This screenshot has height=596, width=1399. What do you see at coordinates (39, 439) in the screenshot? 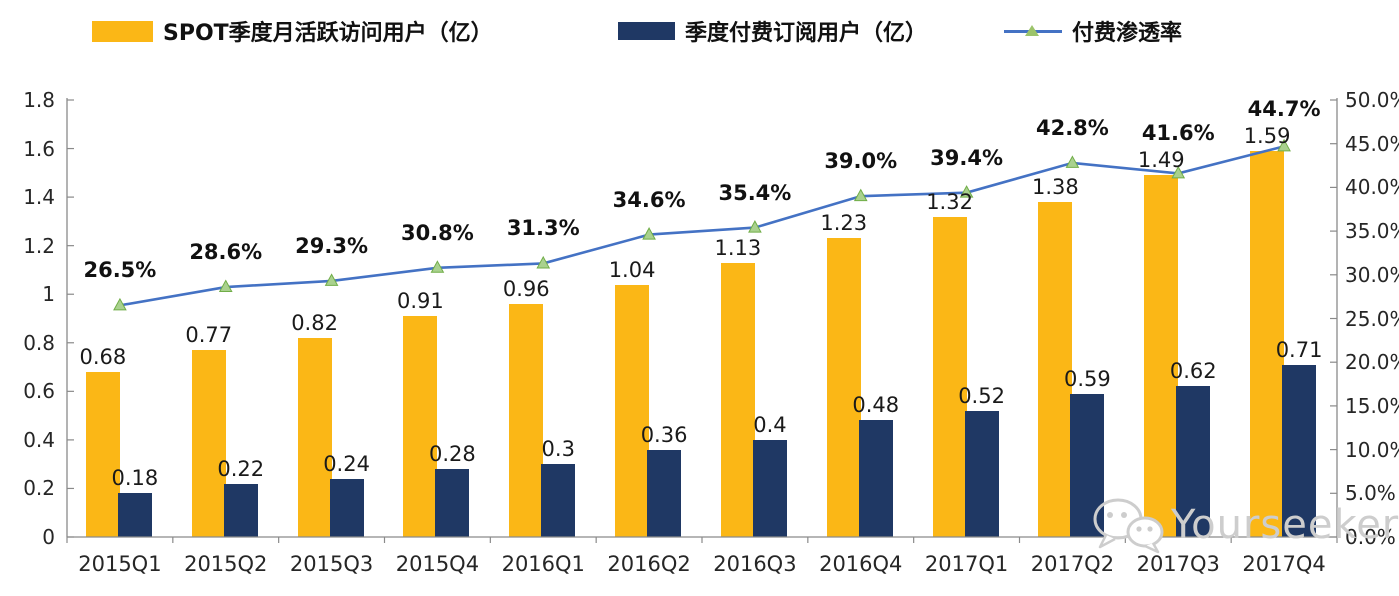
I see `left-axis-tick-label: 0.4` at bounding box center [39, 439].